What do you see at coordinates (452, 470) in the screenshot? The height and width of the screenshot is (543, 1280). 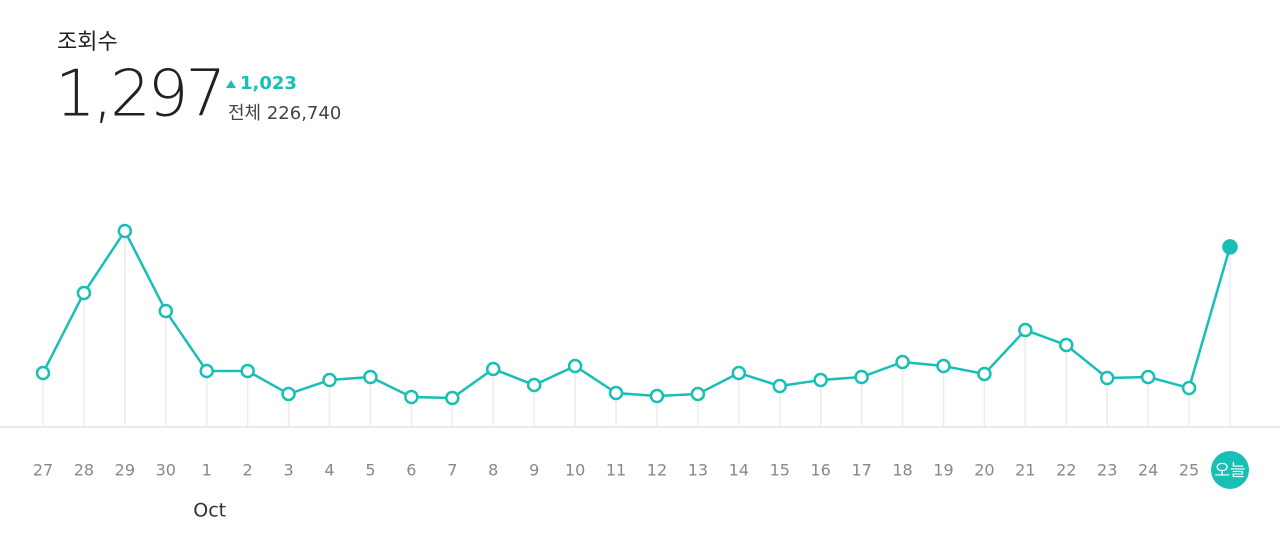 I see `x-tick-label: 7` at bounding box center [452, 470].